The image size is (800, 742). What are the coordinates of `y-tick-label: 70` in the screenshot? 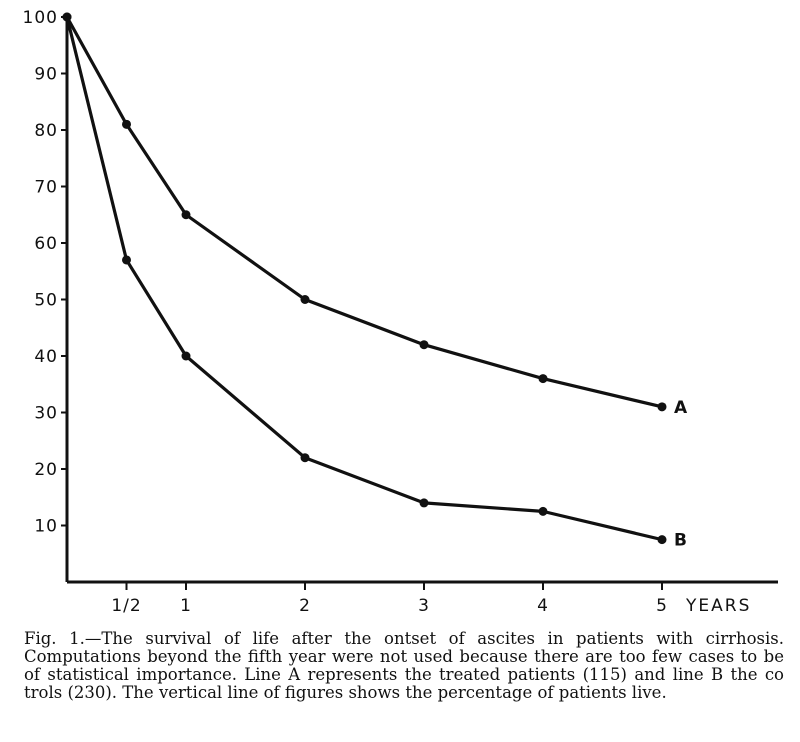 It's located at (46, 188).